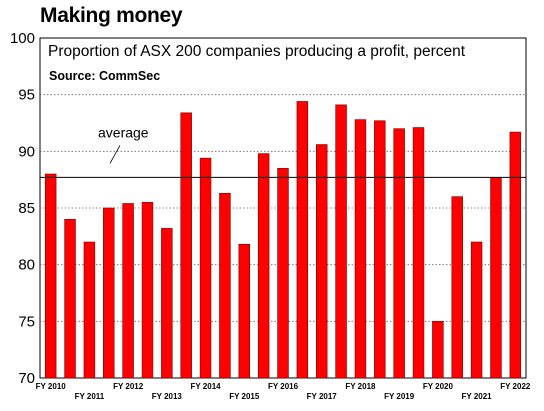 Image resolution: width=544 pixels, height=411 pixels. What do you see at coordinates (244, 396) in the screenshot?
I see `x-tick-label: FY 2015` at bounding box center [244, 396].